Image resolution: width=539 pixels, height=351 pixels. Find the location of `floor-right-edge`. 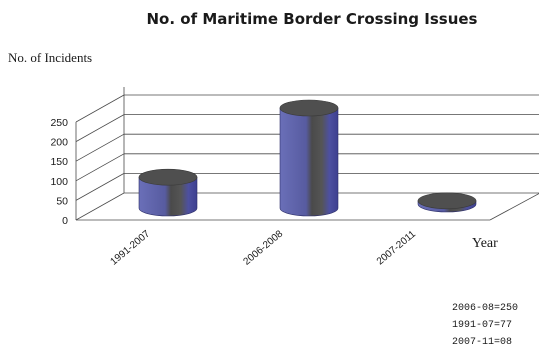

floor-right-edge is located at coordinates (514, 207).